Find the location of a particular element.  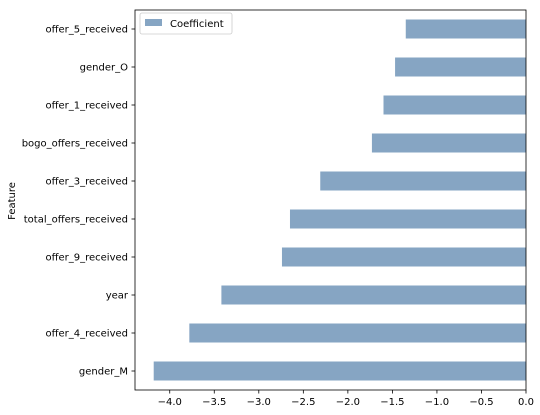

legend-swatch is located at coordinates (153, 22).